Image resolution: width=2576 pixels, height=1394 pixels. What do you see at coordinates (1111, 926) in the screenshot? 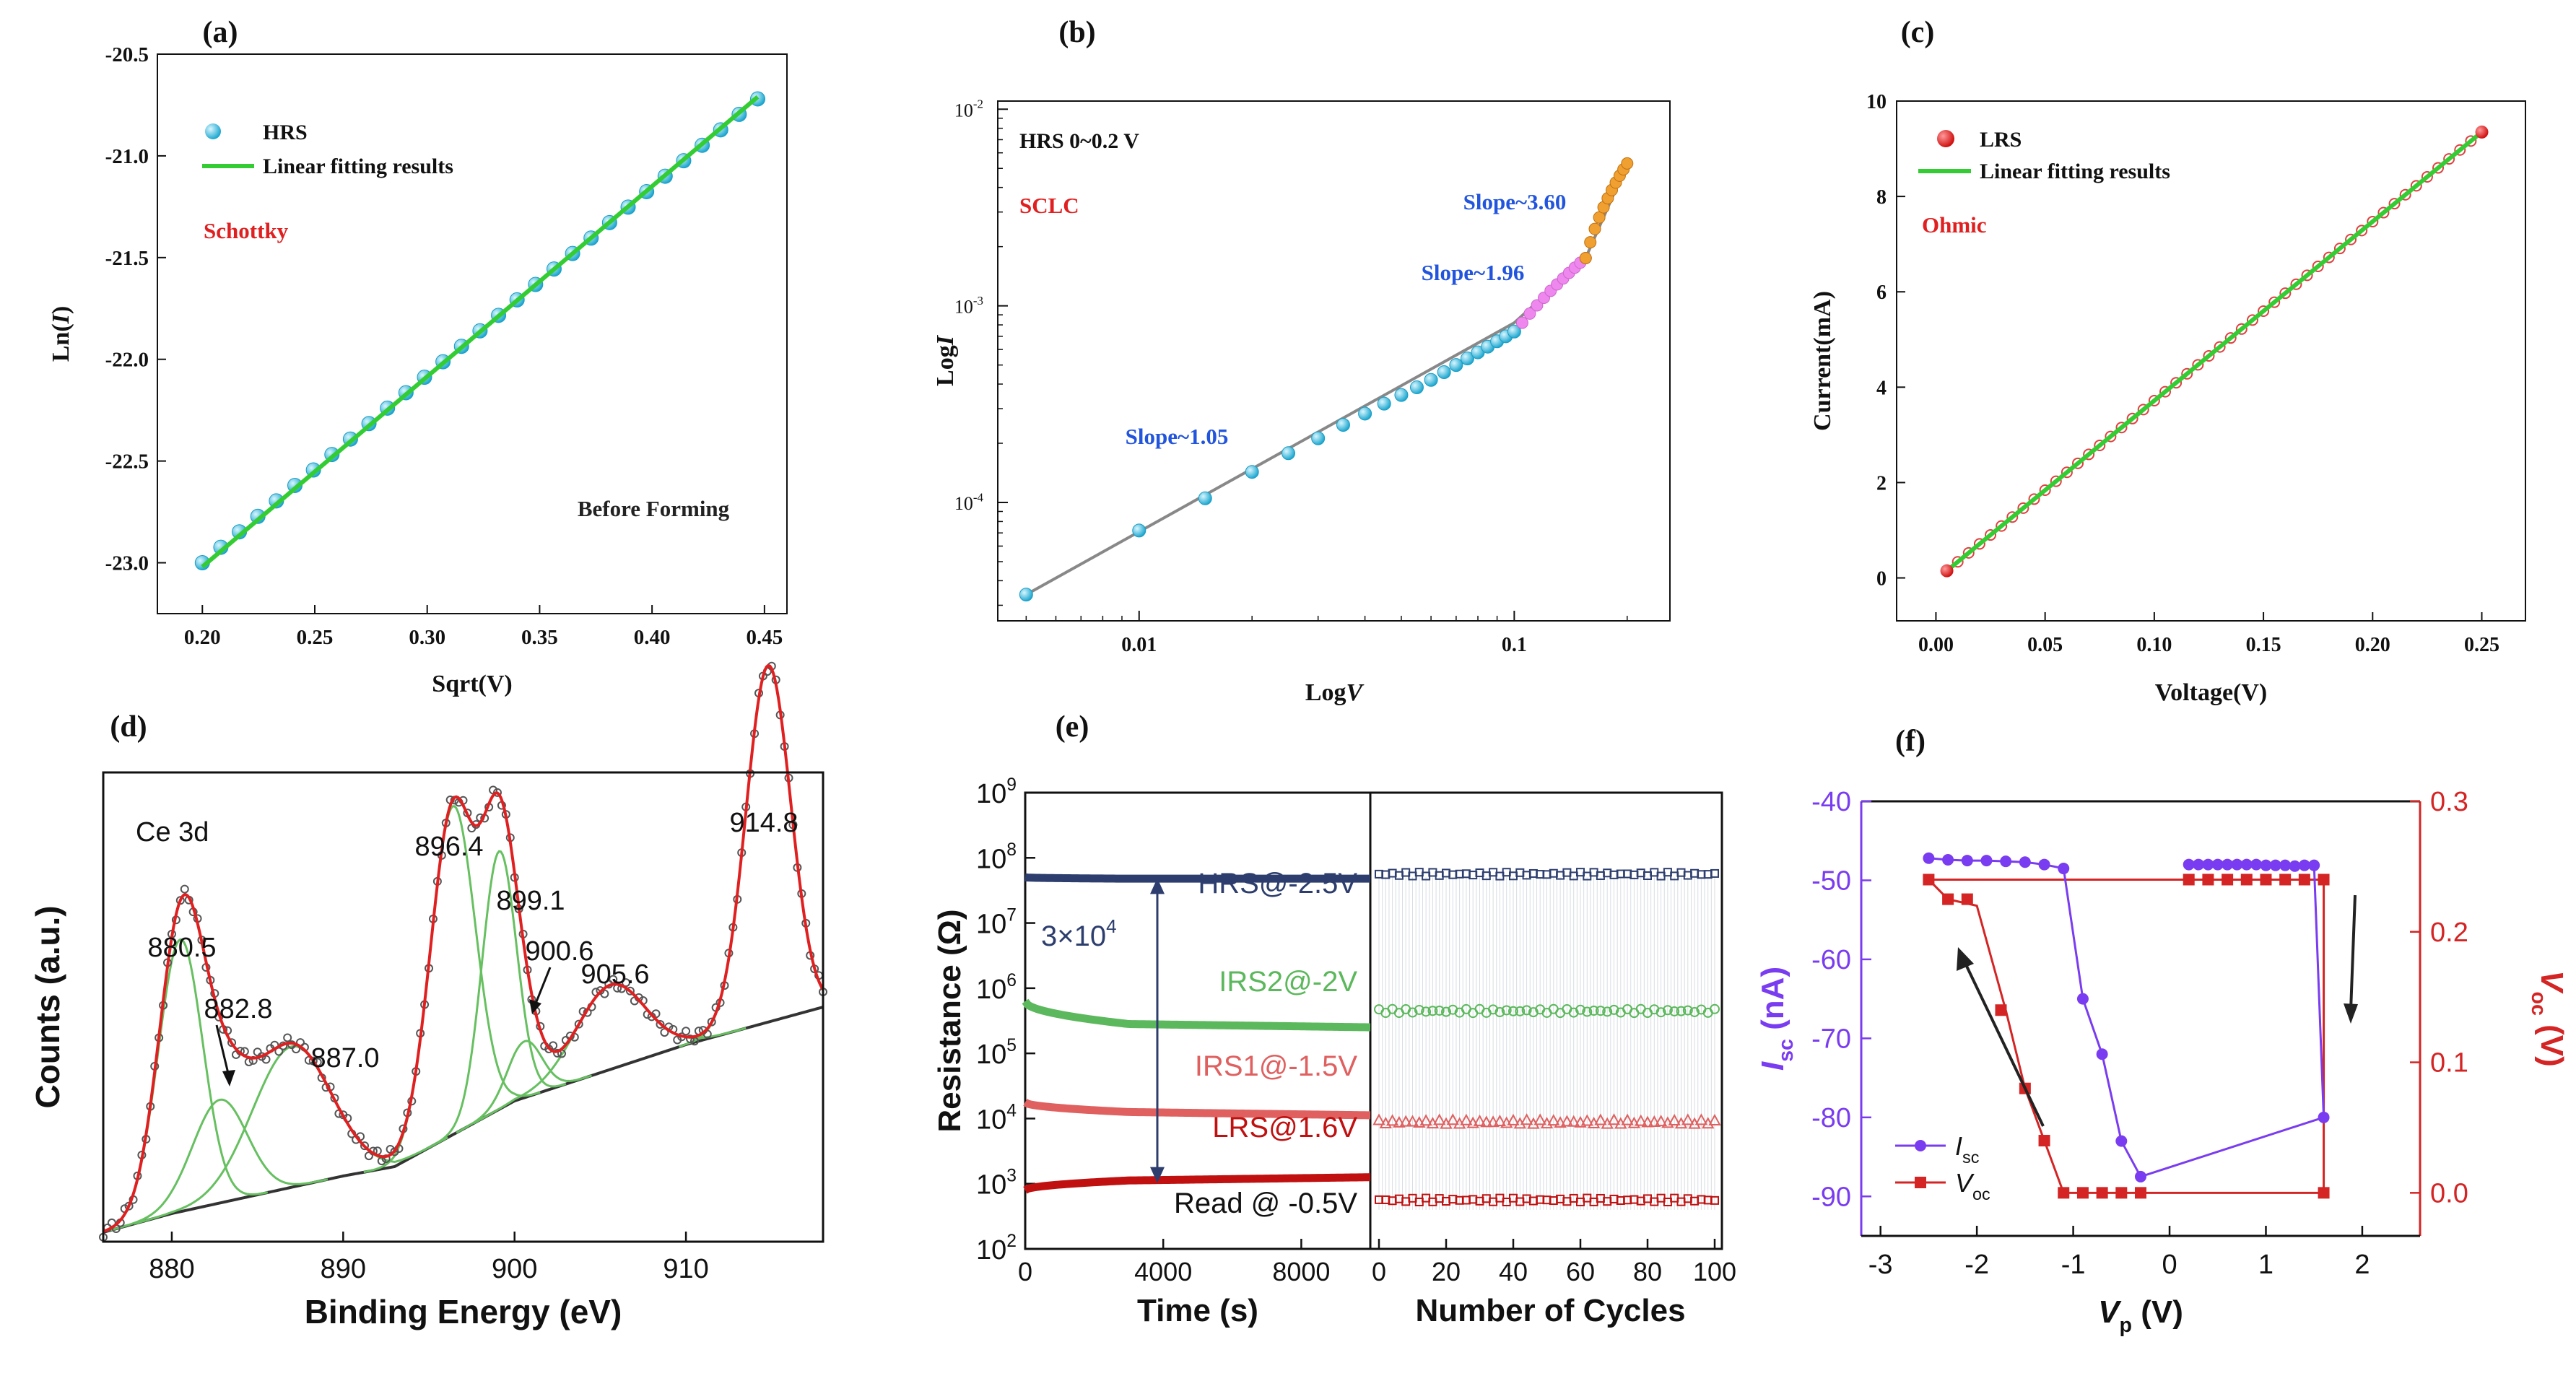
I see `label-ratio-part-1: 4` at bounding box center [1111, 926].